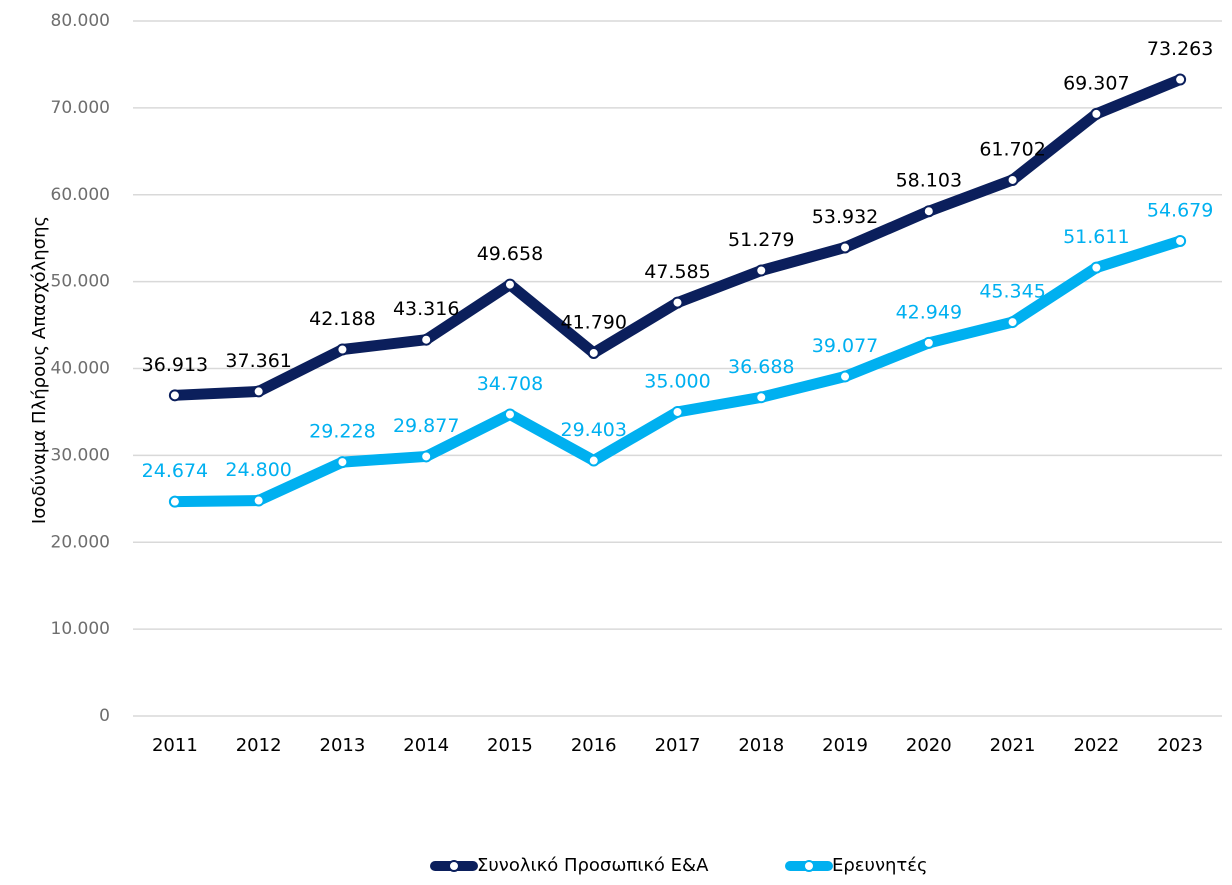 This screenshot has height=885, width=1232. What do you see at coordinates (1180, 49) in the screenshot?
I see `data-label: 73.263` at bounding box center [1180, 49].